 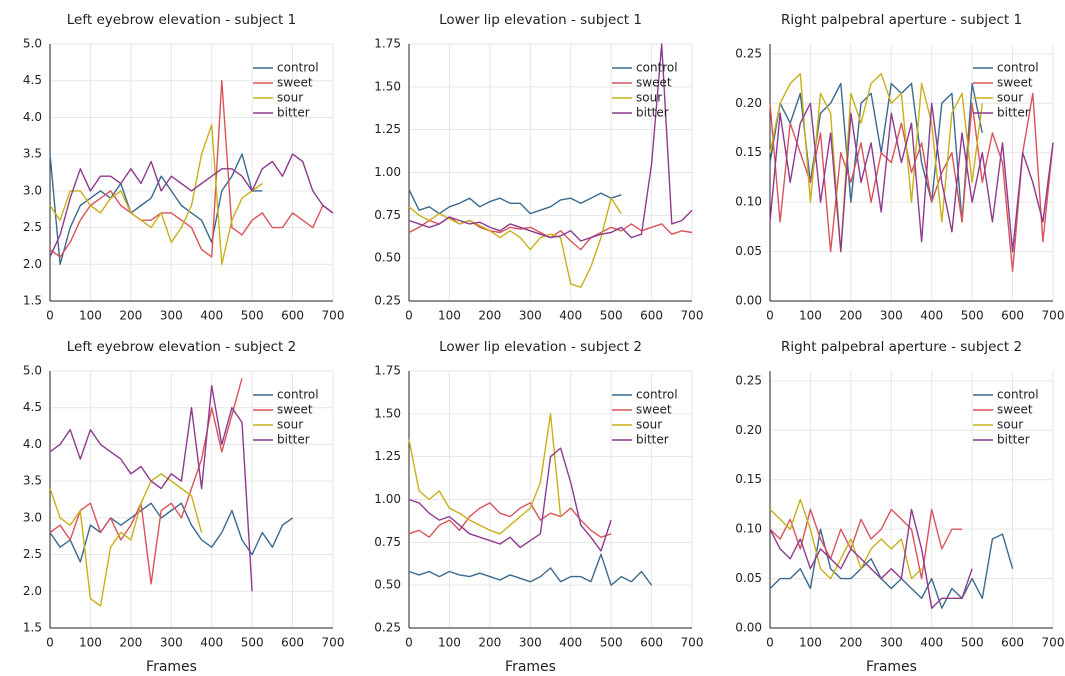 I want to click on subplot-title: Left eyebrow elevation - subject 1, so click(x=181, y=20).